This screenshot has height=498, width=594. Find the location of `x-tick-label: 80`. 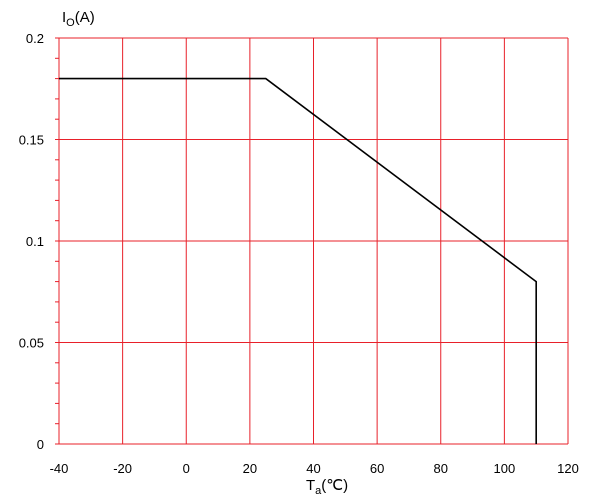

x-tick-label: 80 is located at coordinates (441, 468).